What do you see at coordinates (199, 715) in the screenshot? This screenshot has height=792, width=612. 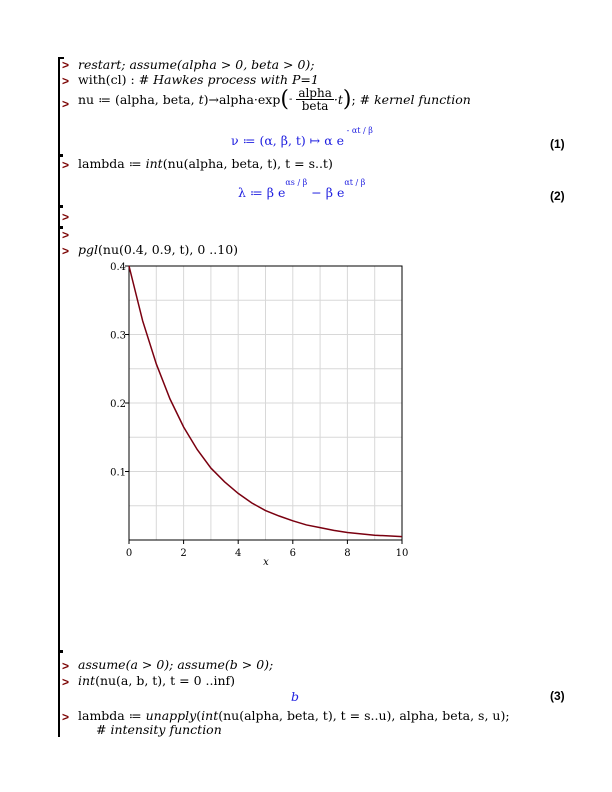 I see `paren: (` at bounding box center [199, 715].